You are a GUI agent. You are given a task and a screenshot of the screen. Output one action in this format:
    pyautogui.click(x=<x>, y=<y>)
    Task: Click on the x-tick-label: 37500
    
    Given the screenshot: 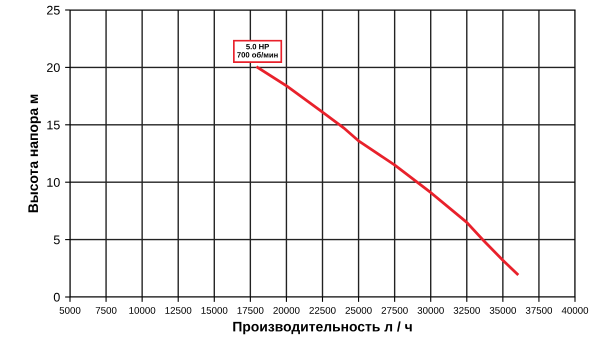 What is the action you would take?
    pyautogui.click(x=539, y=310)
    